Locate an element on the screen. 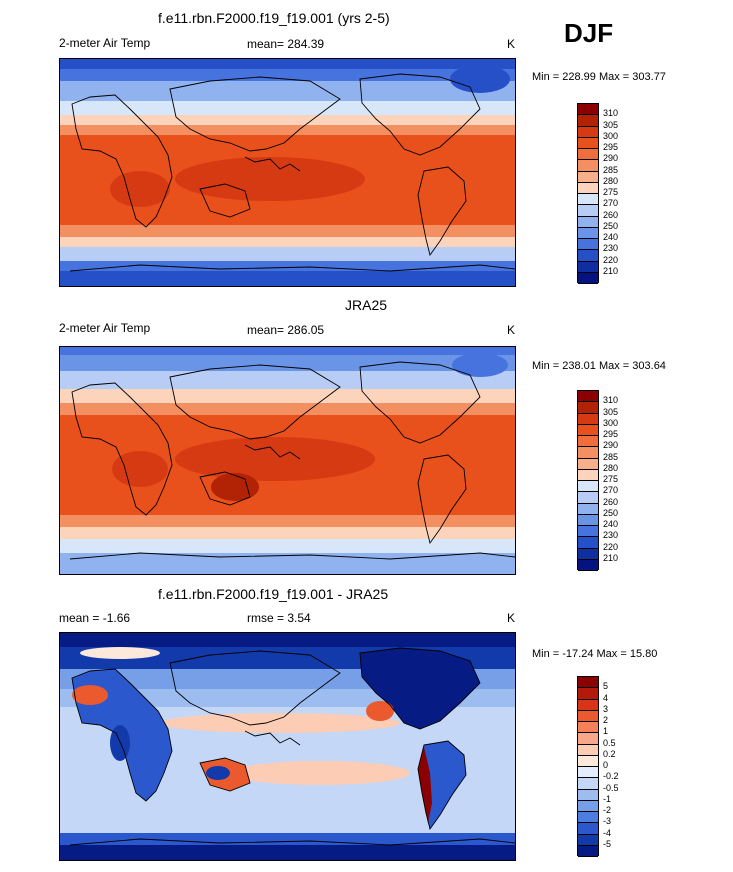 Image resolution: width=733 pixels, height=872 pixels. panel-3-units: K is located at coordinates (511, 618).